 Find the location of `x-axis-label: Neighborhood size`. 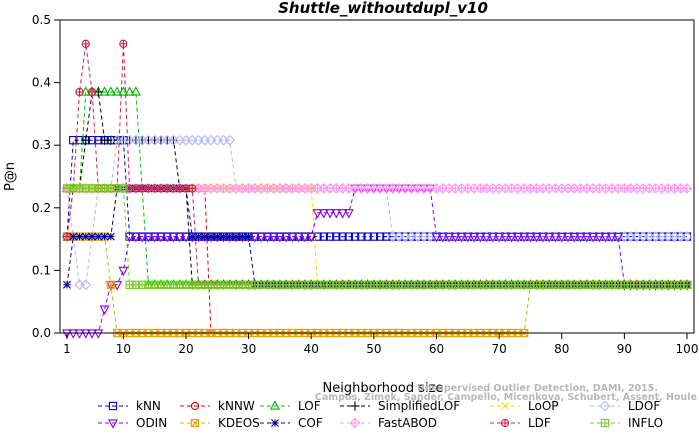

x-axis-label: Neighborhood size is located at coordinates (383, 388).